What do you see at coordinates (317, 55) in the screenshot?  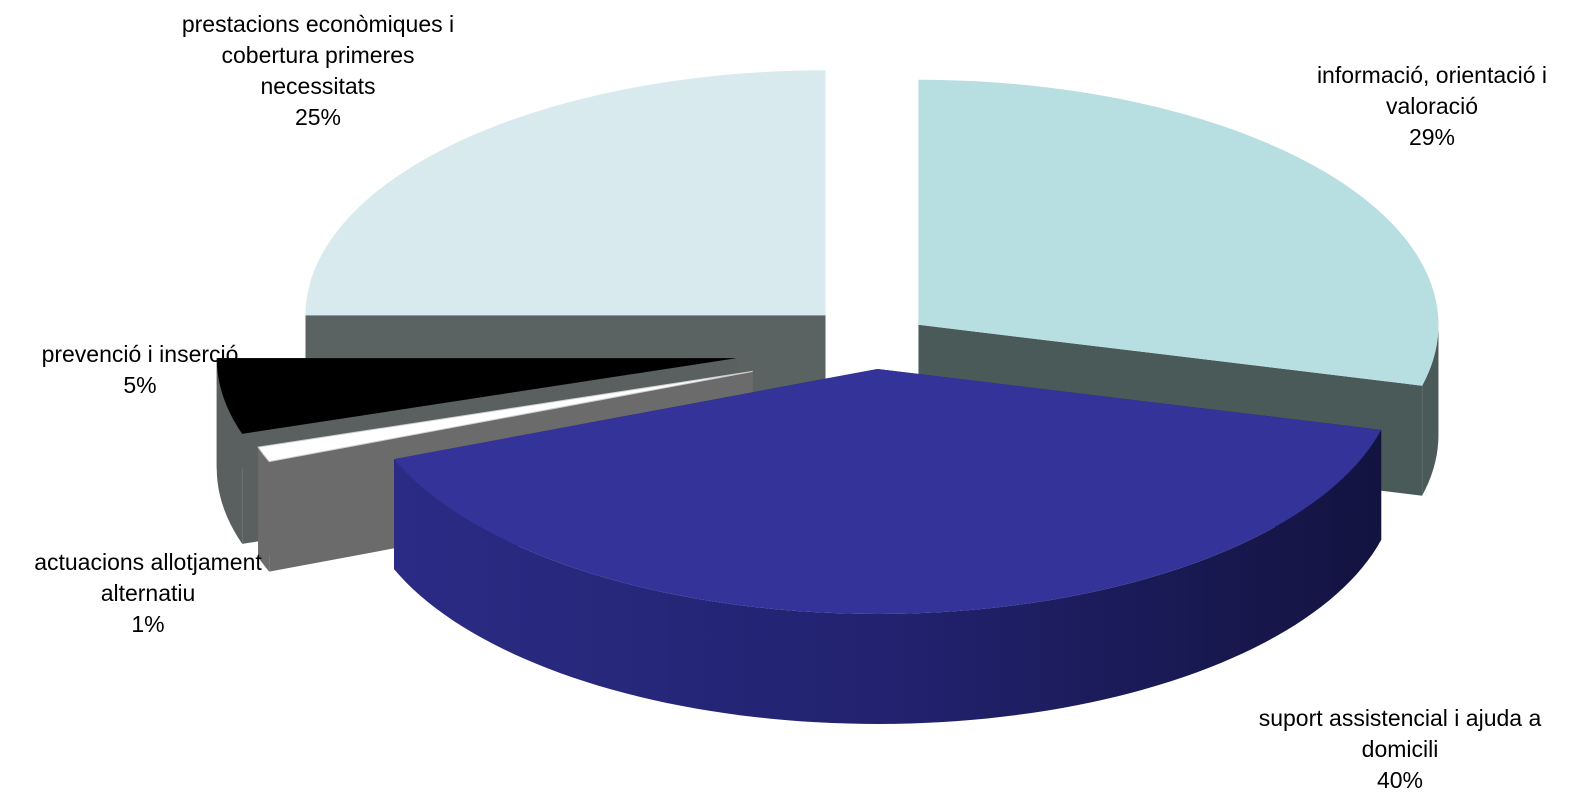 I see `slice-5-label-line: cobertura primeres` at bounding box center [317, 55].